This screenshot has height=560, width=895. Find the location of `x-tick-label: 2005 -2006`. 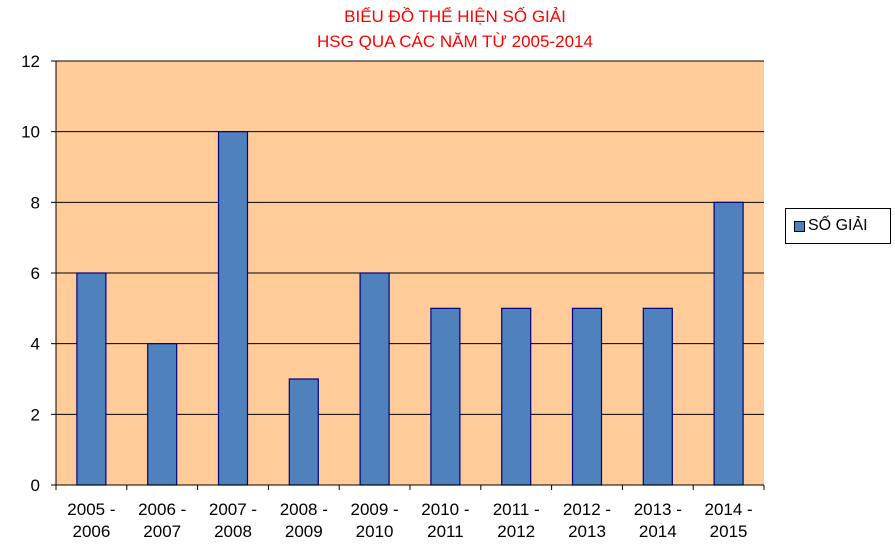

x-tick-label: 2005 -2006 is located at coordinates (91, 520).